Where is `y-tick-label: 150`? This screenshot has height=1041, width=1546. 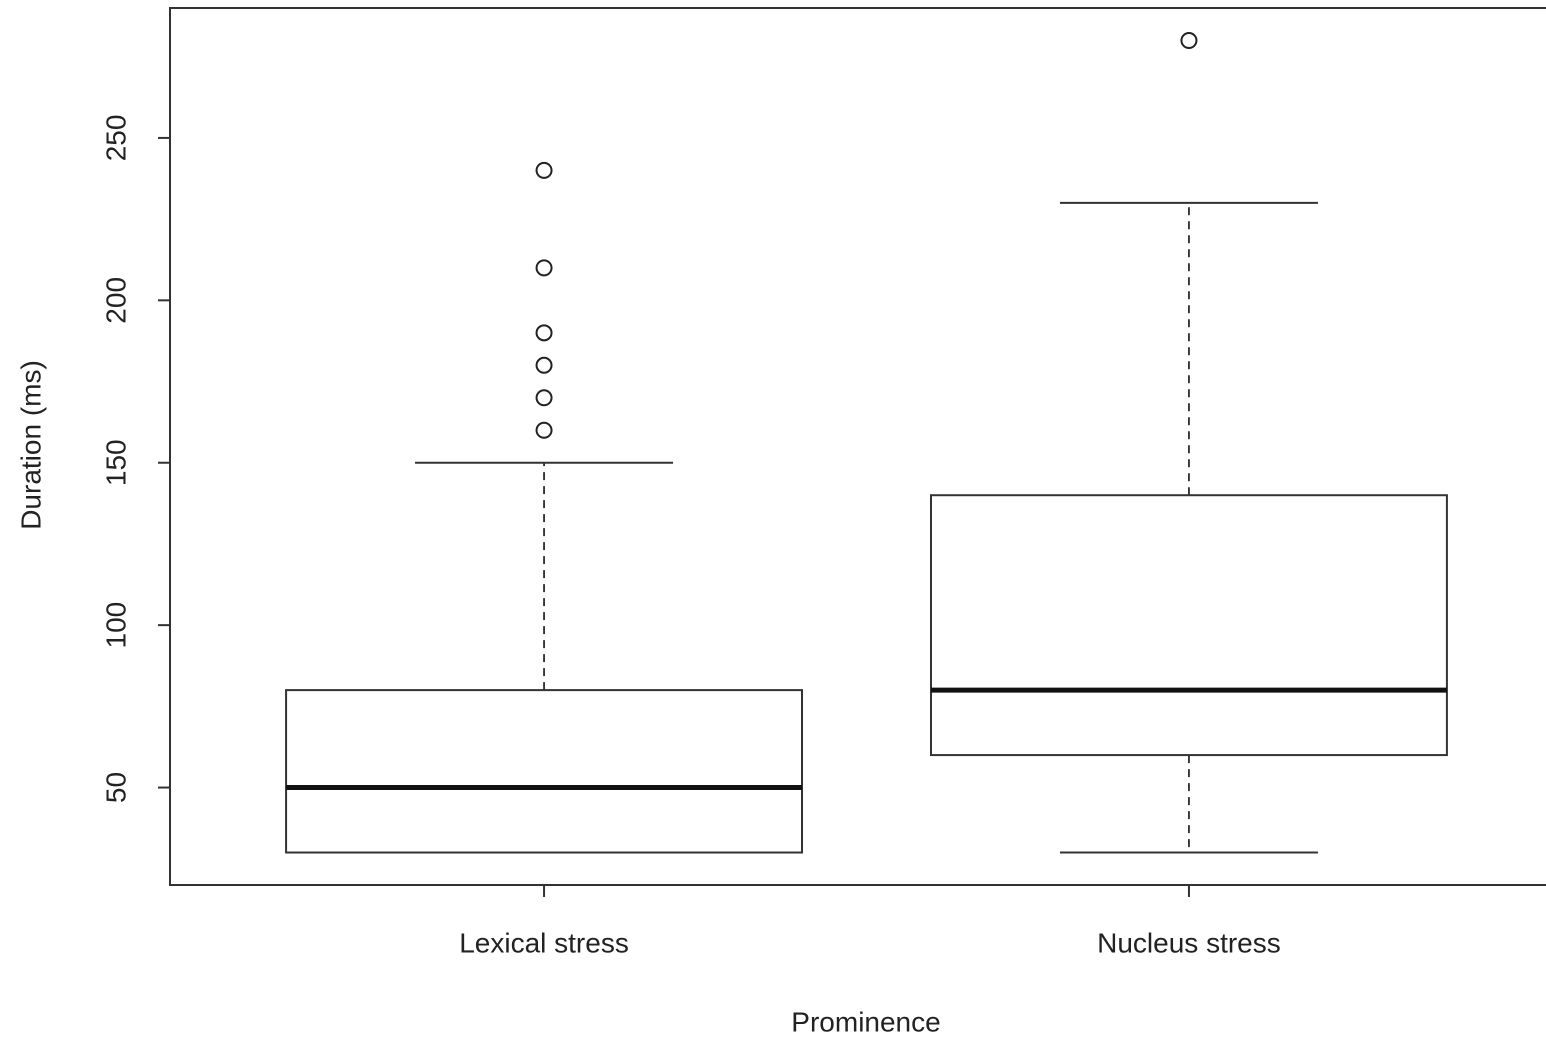
y-tick-label: 150 is located at coordinates (115, 462).